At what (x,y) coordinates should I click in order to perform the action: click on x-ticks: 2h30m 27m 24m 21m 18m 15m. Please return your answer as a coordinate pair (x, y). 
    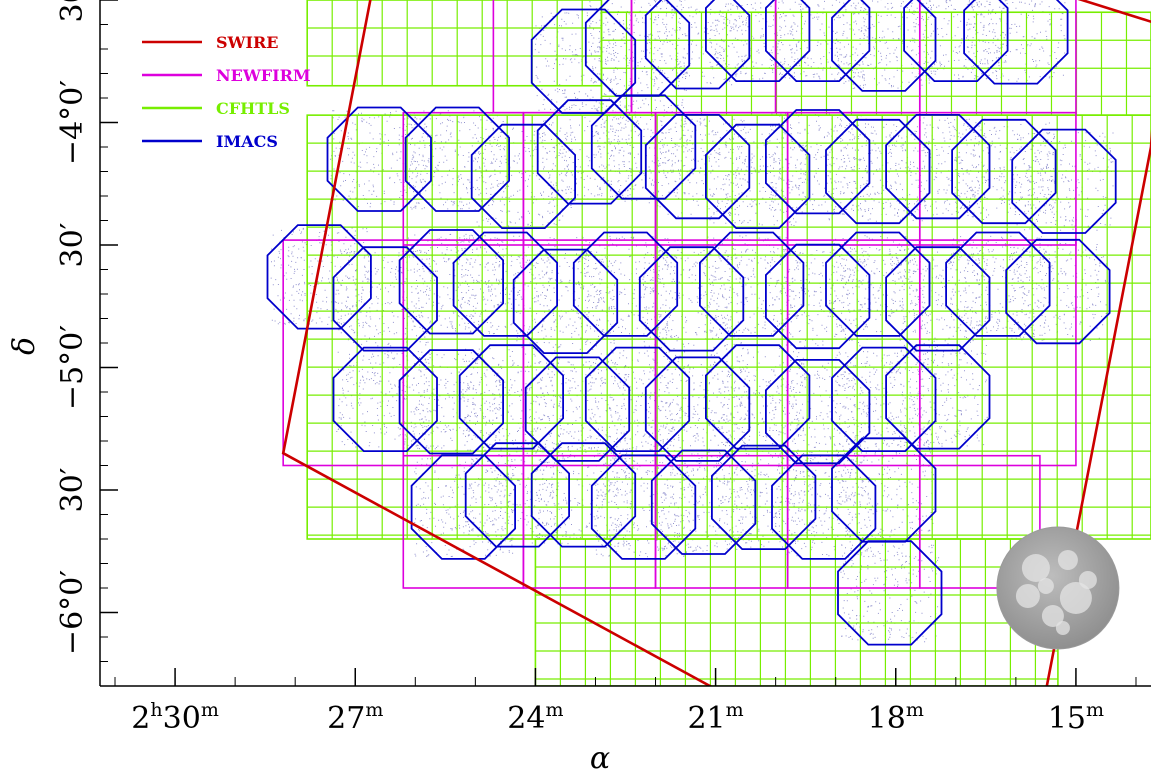
    Looking at the image, I should click on (625, 702).